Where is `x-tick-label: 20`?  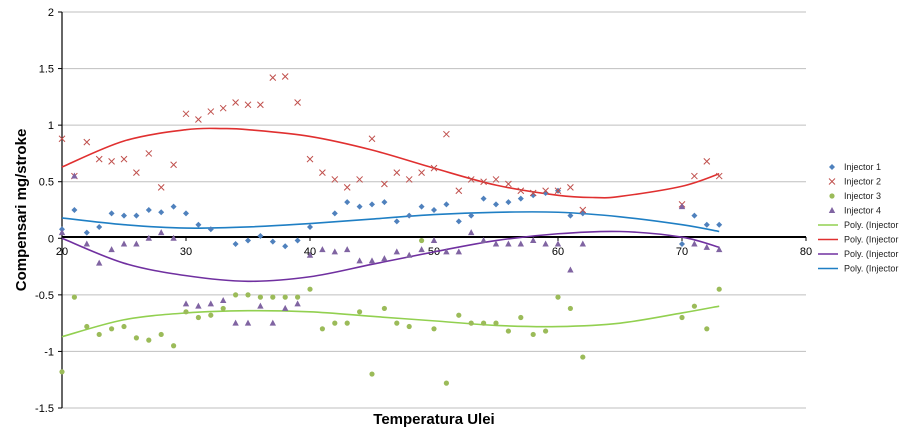
x-tick-label: 20 is located at coordinates (62, 252).